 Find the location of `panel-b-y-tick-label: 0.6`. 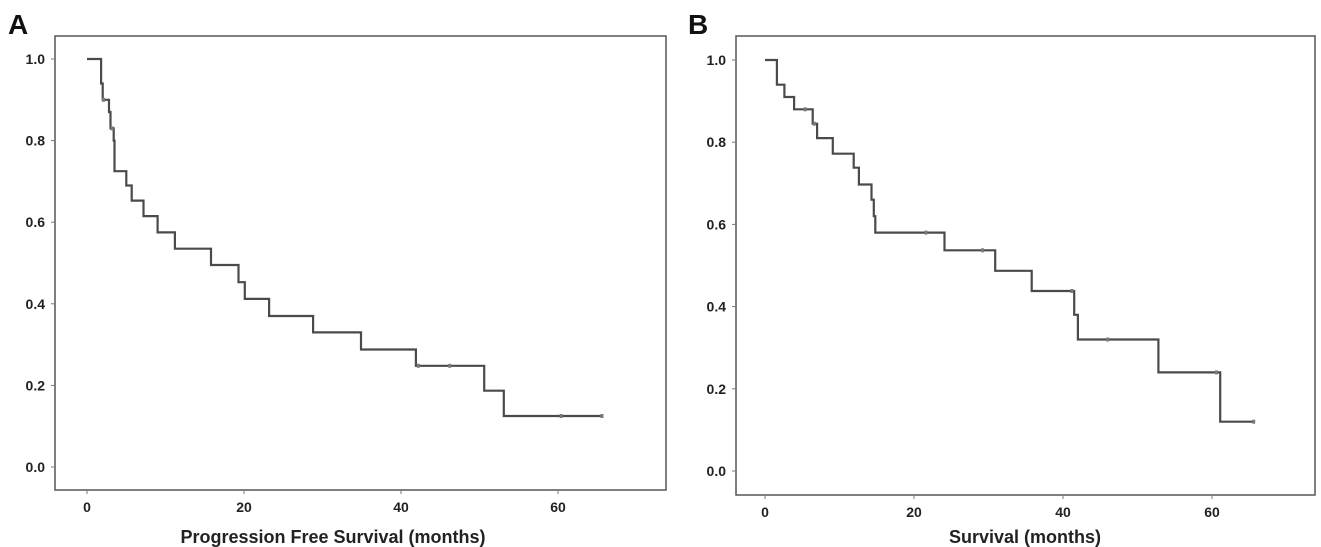

panel-b-y-tick-label: 0.6 is located at coordinates (717, 224).